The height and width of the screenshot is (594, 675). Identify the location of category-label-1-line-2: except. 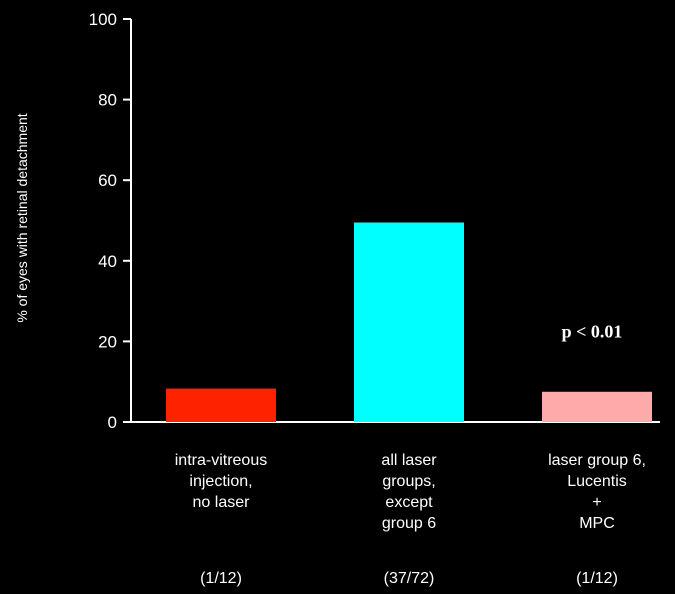
(409, 502).